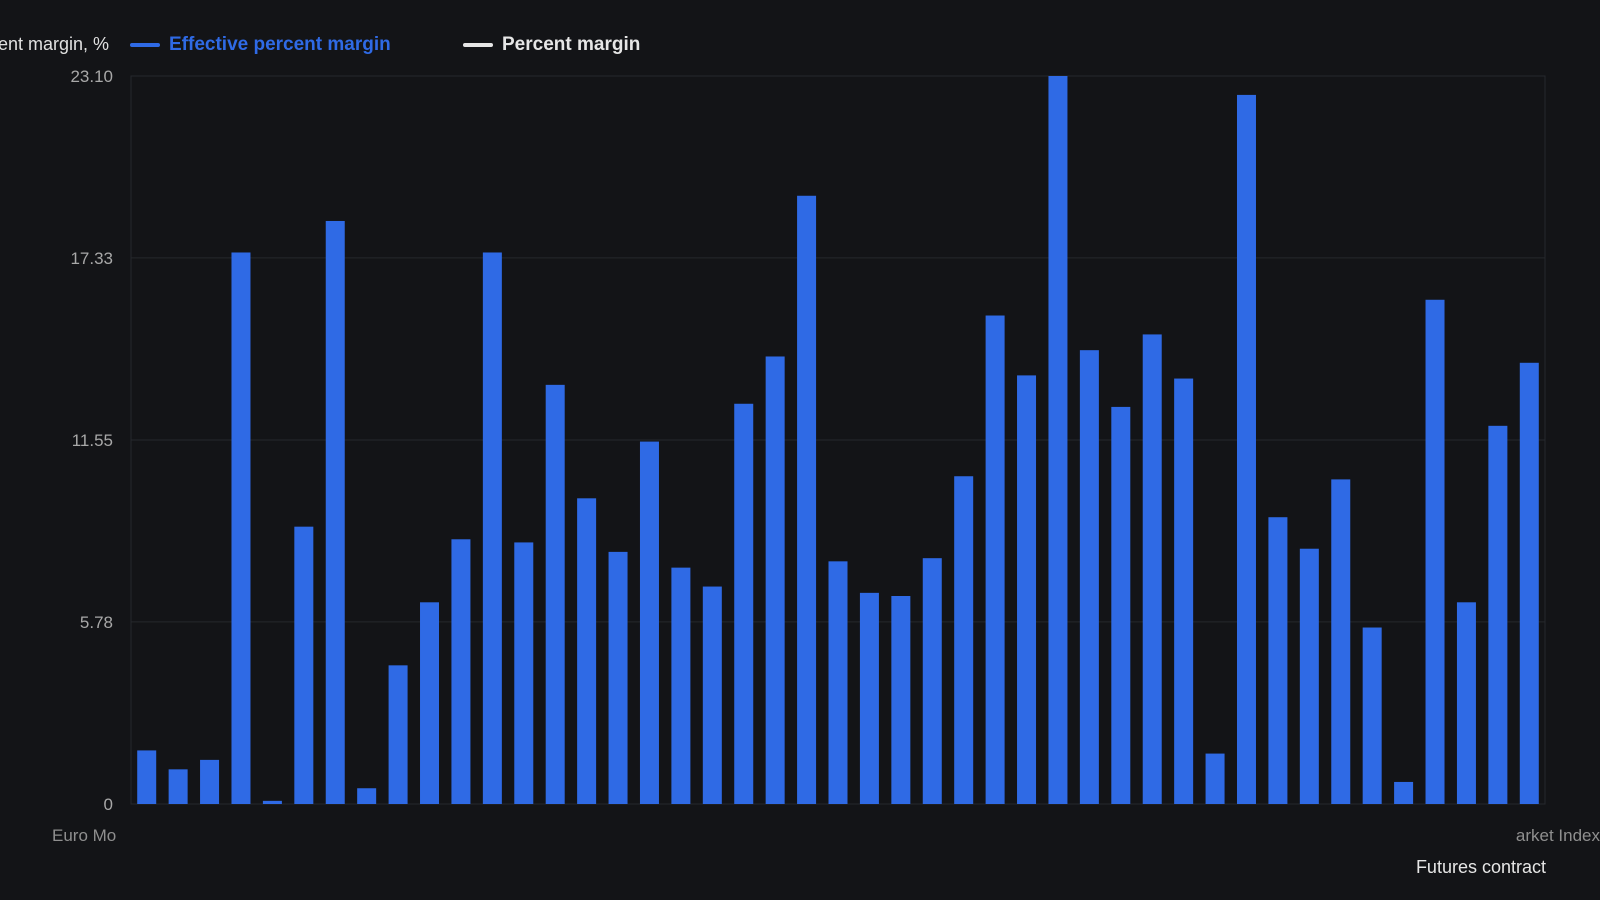  Describe the element at coordinates (84, 835) in the screenshot. I see `x-tick-label: Euro Mo` at that location.